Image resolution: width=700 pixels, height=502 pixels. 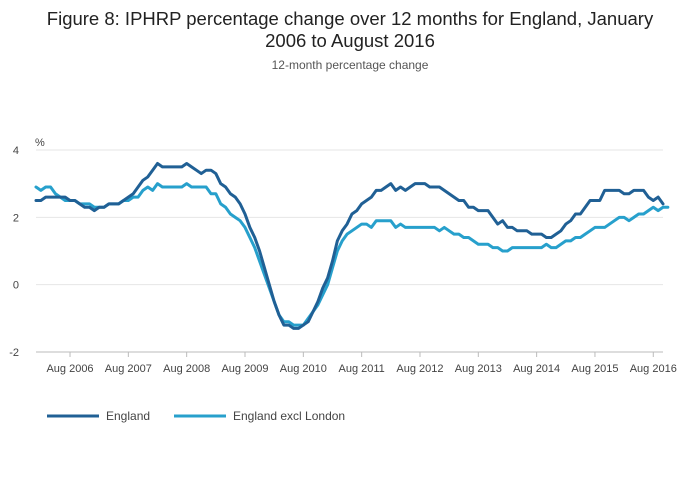 I want to click on legend-label: England, so click(x=128, y=416).